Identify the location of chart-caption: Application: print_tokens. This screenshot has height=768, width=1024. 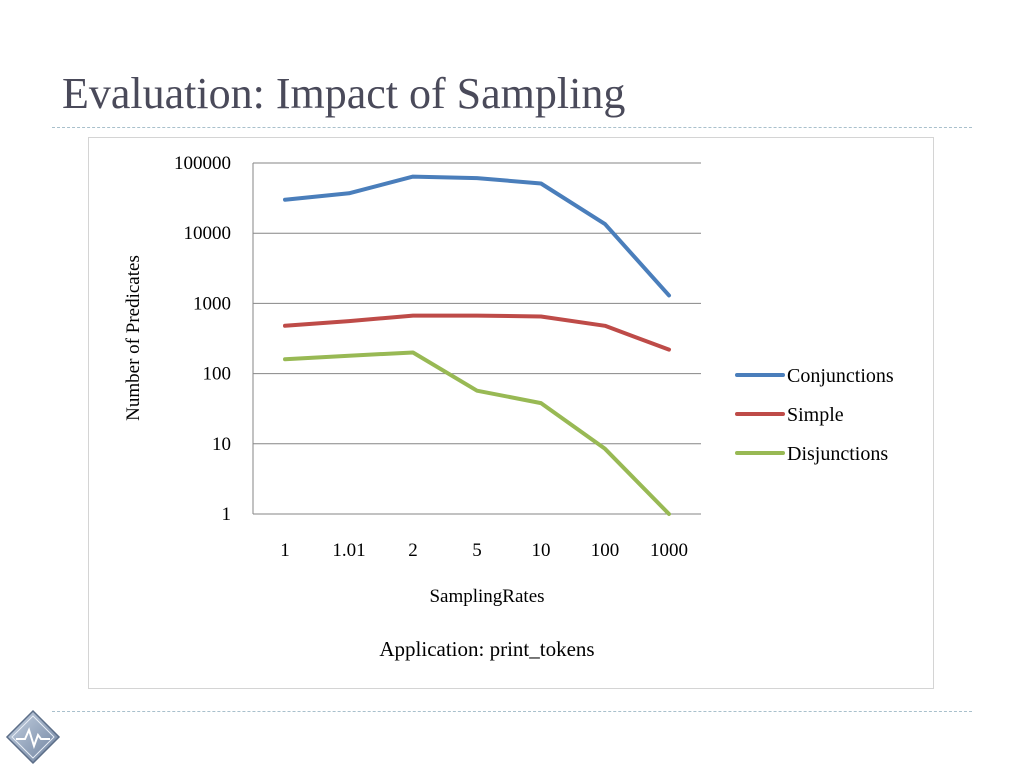
(486, 649).